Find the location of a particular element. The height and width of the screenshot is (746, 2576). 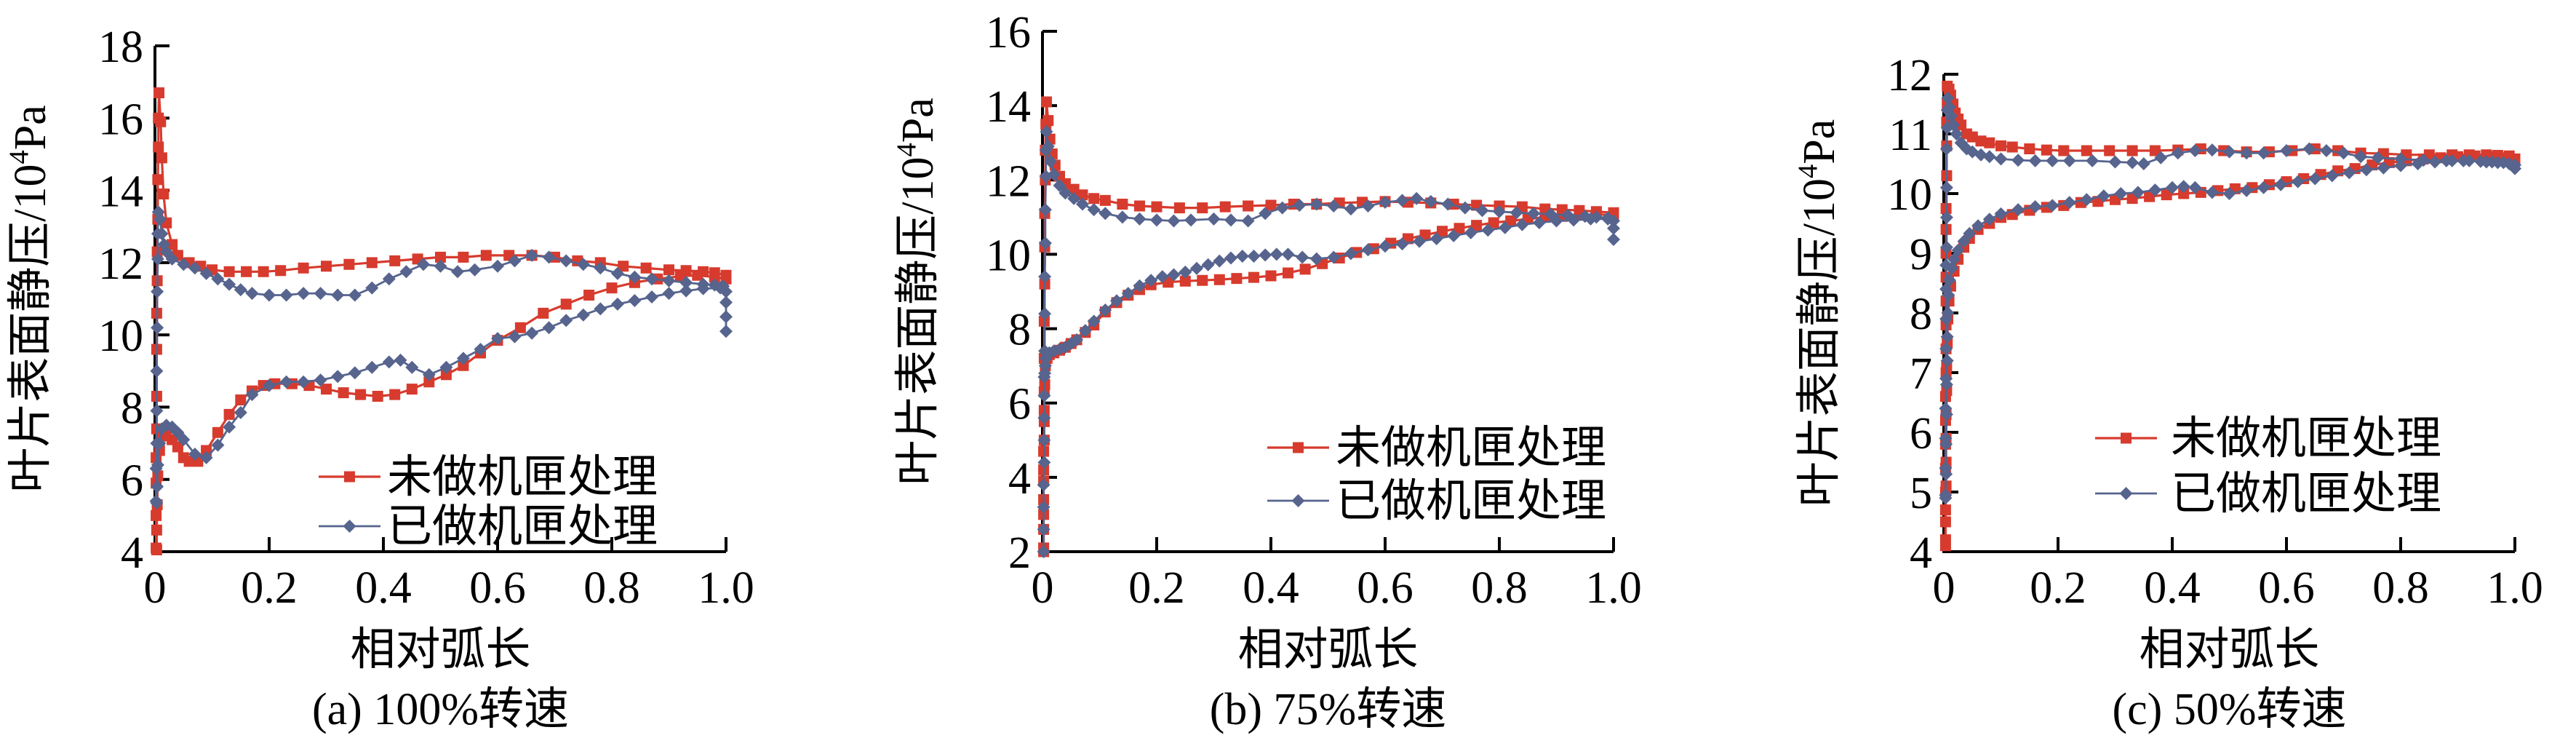

y-tick-label: 18 is located at coordinates (120, 47).